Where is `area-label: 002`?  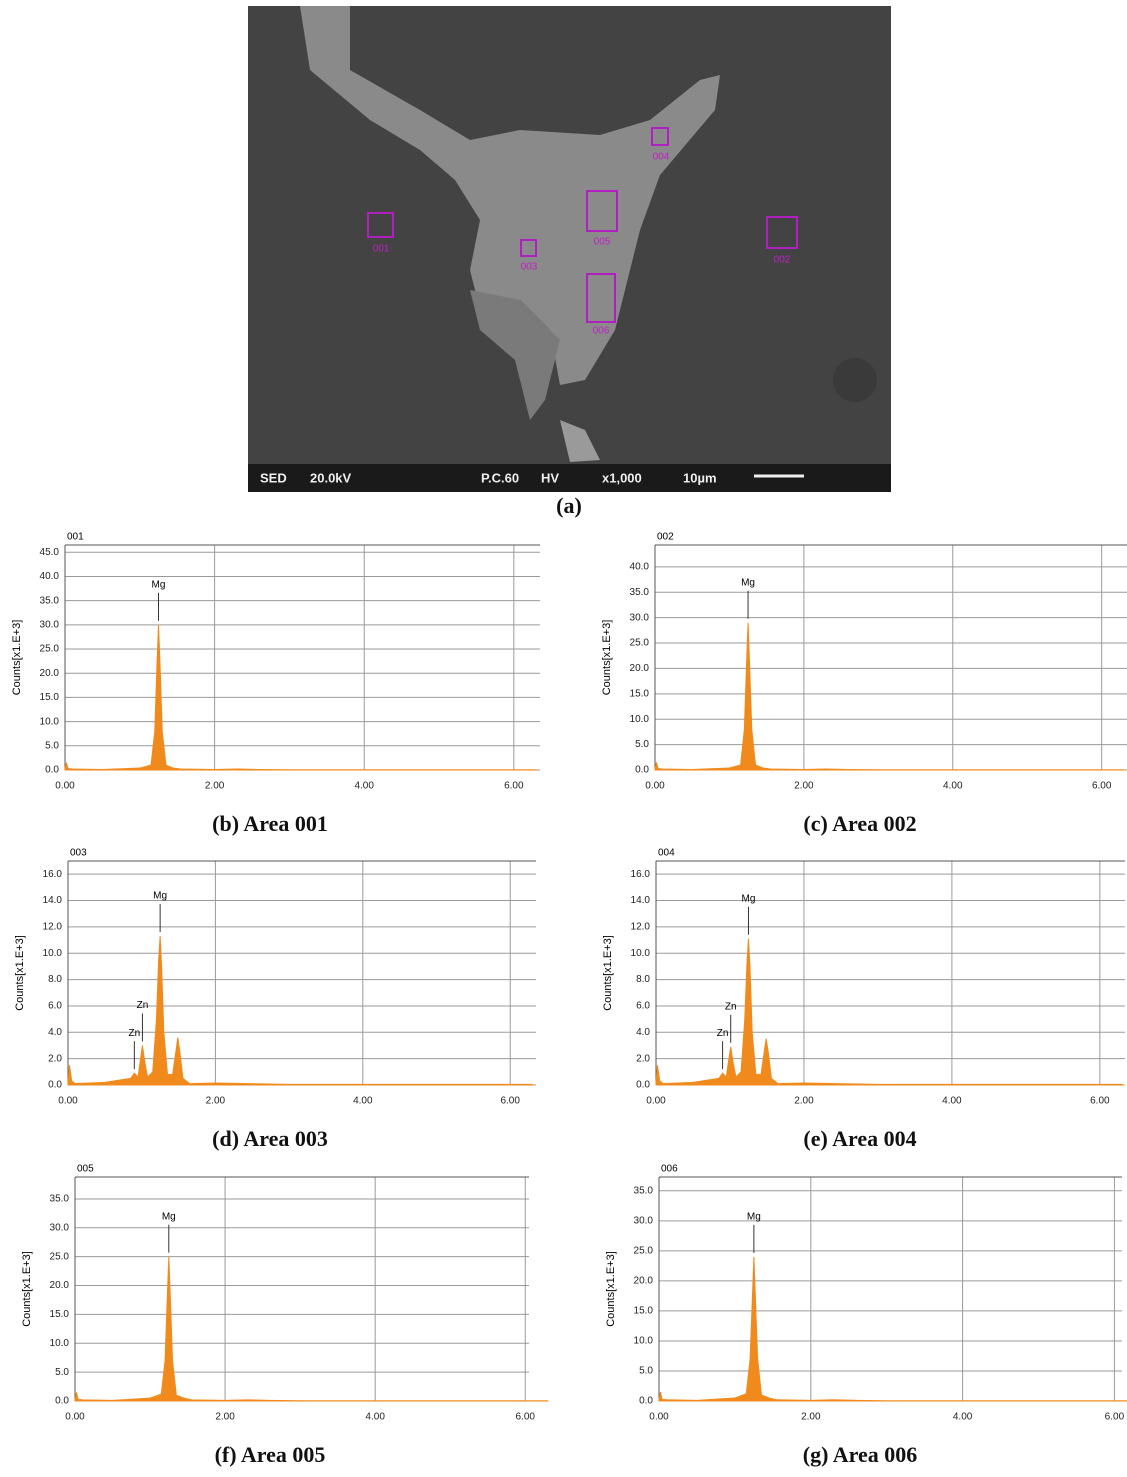 area-label: 002 is located at coordinates (782, 260).